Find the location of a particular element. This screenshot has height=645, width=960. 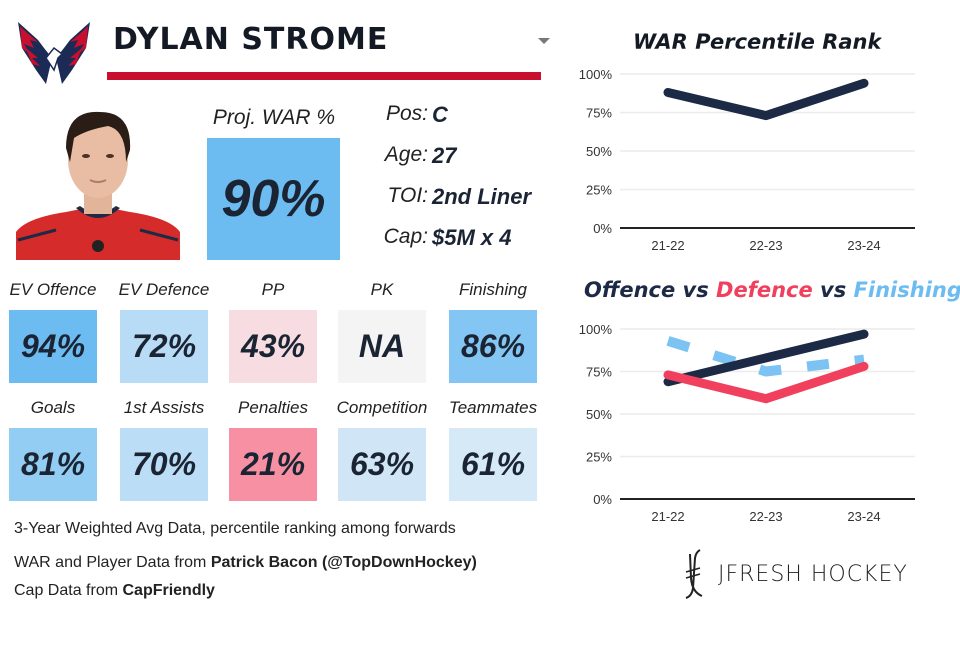

stat-value: NA is located at coordinates (382, 346).